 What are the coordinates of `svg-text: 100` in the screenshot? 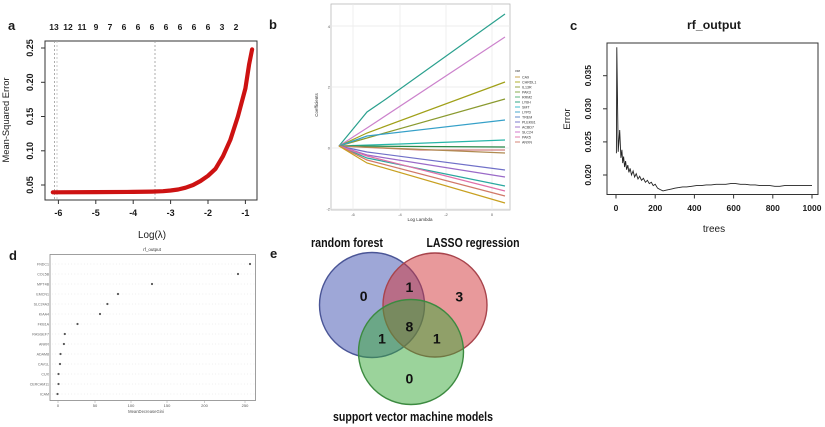 It's located at (131, 405).